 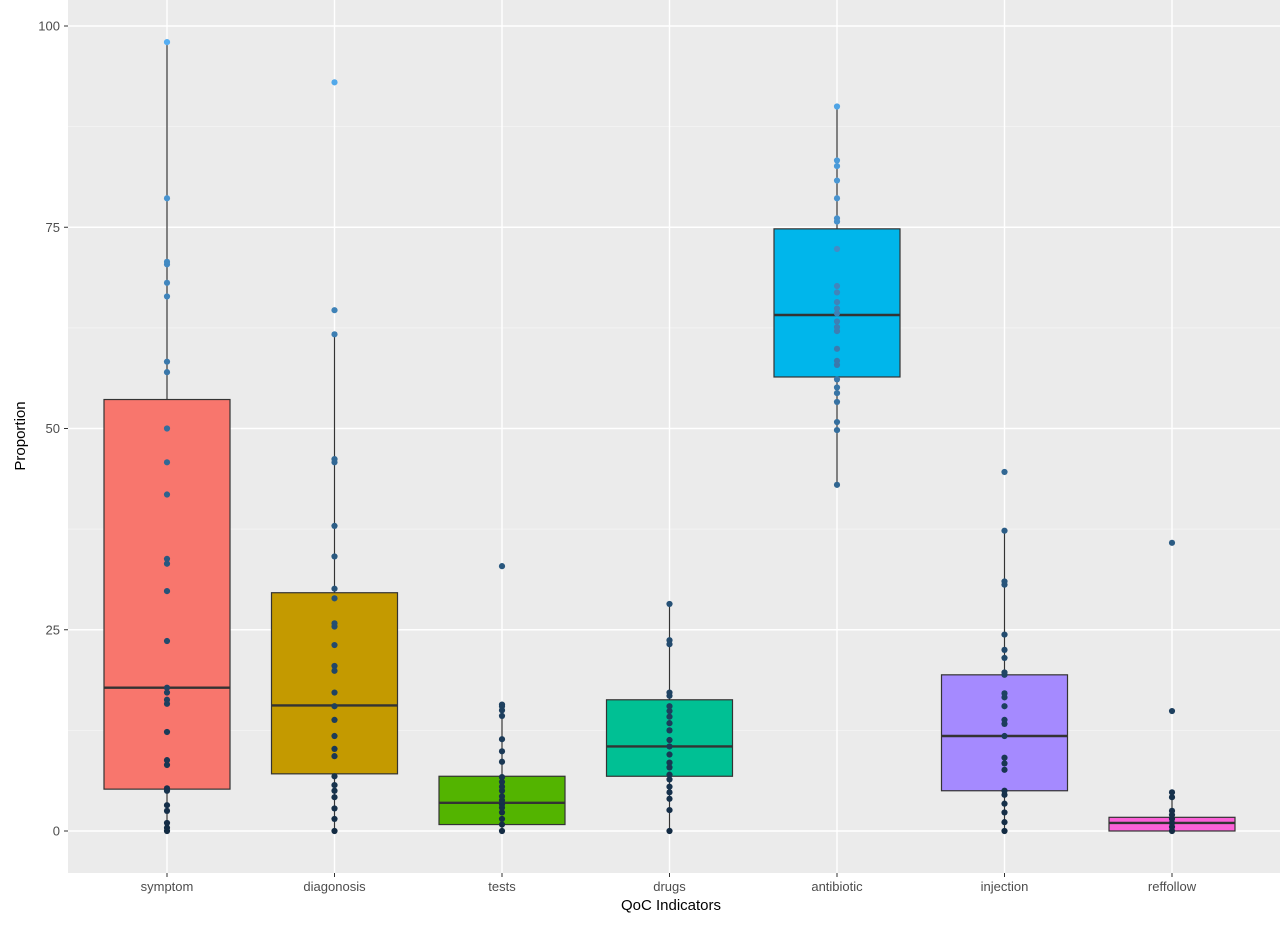 I want to click on y-tick-label: 0, so click(x=56, y=831).